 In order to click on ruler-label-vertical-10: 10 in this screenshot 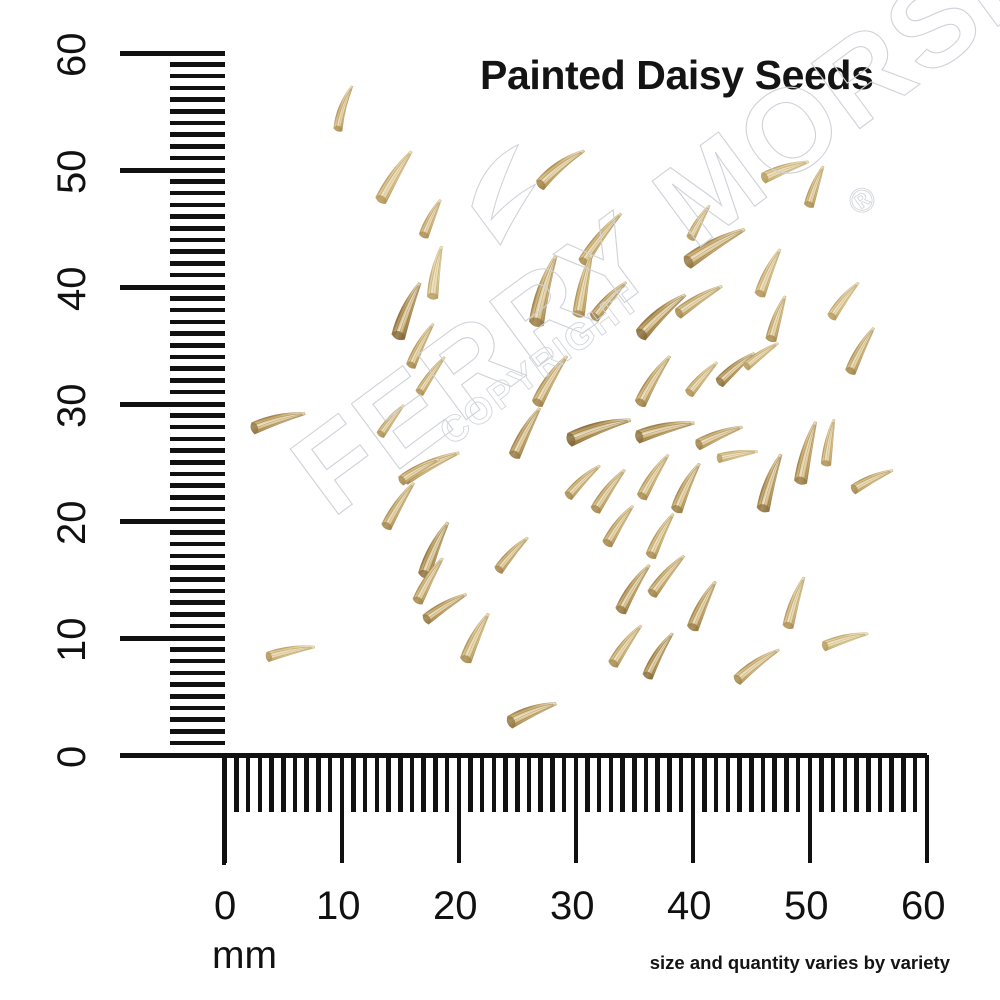, I will do `click(72, 640)`.